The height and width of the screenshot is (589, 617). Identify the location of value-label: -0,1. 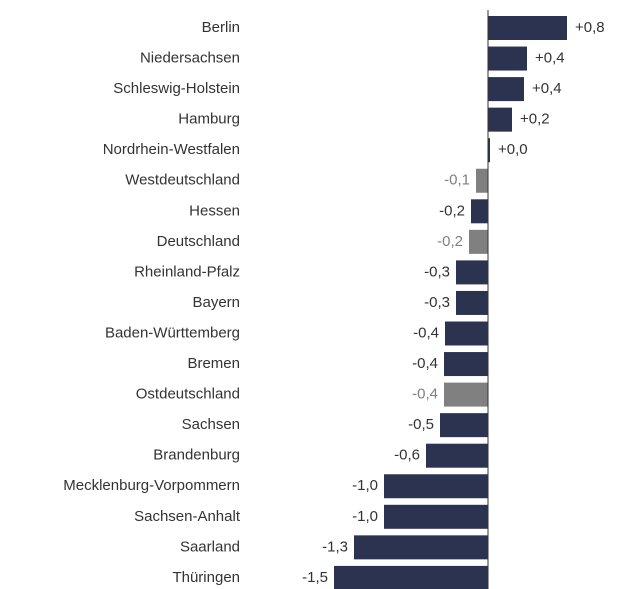
(457, 180).